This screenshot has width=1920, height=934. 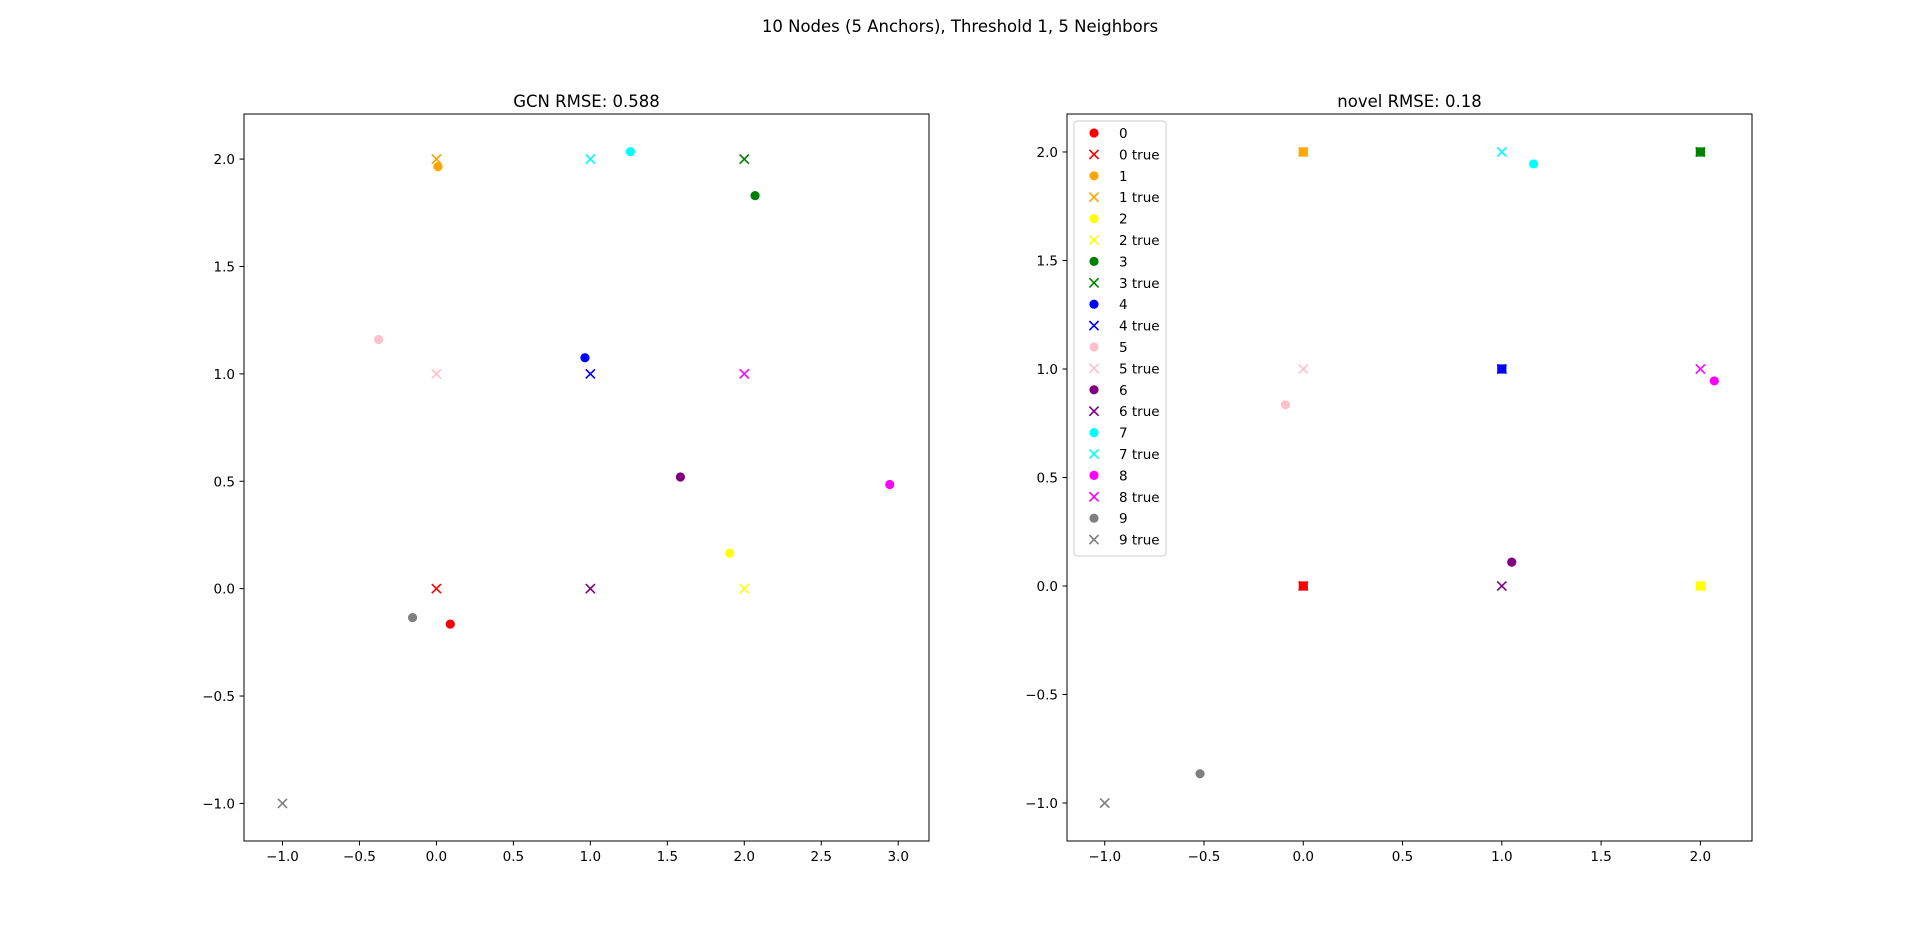 I want to click on x-tick-label: 2.5, so click(x=821, y=857).